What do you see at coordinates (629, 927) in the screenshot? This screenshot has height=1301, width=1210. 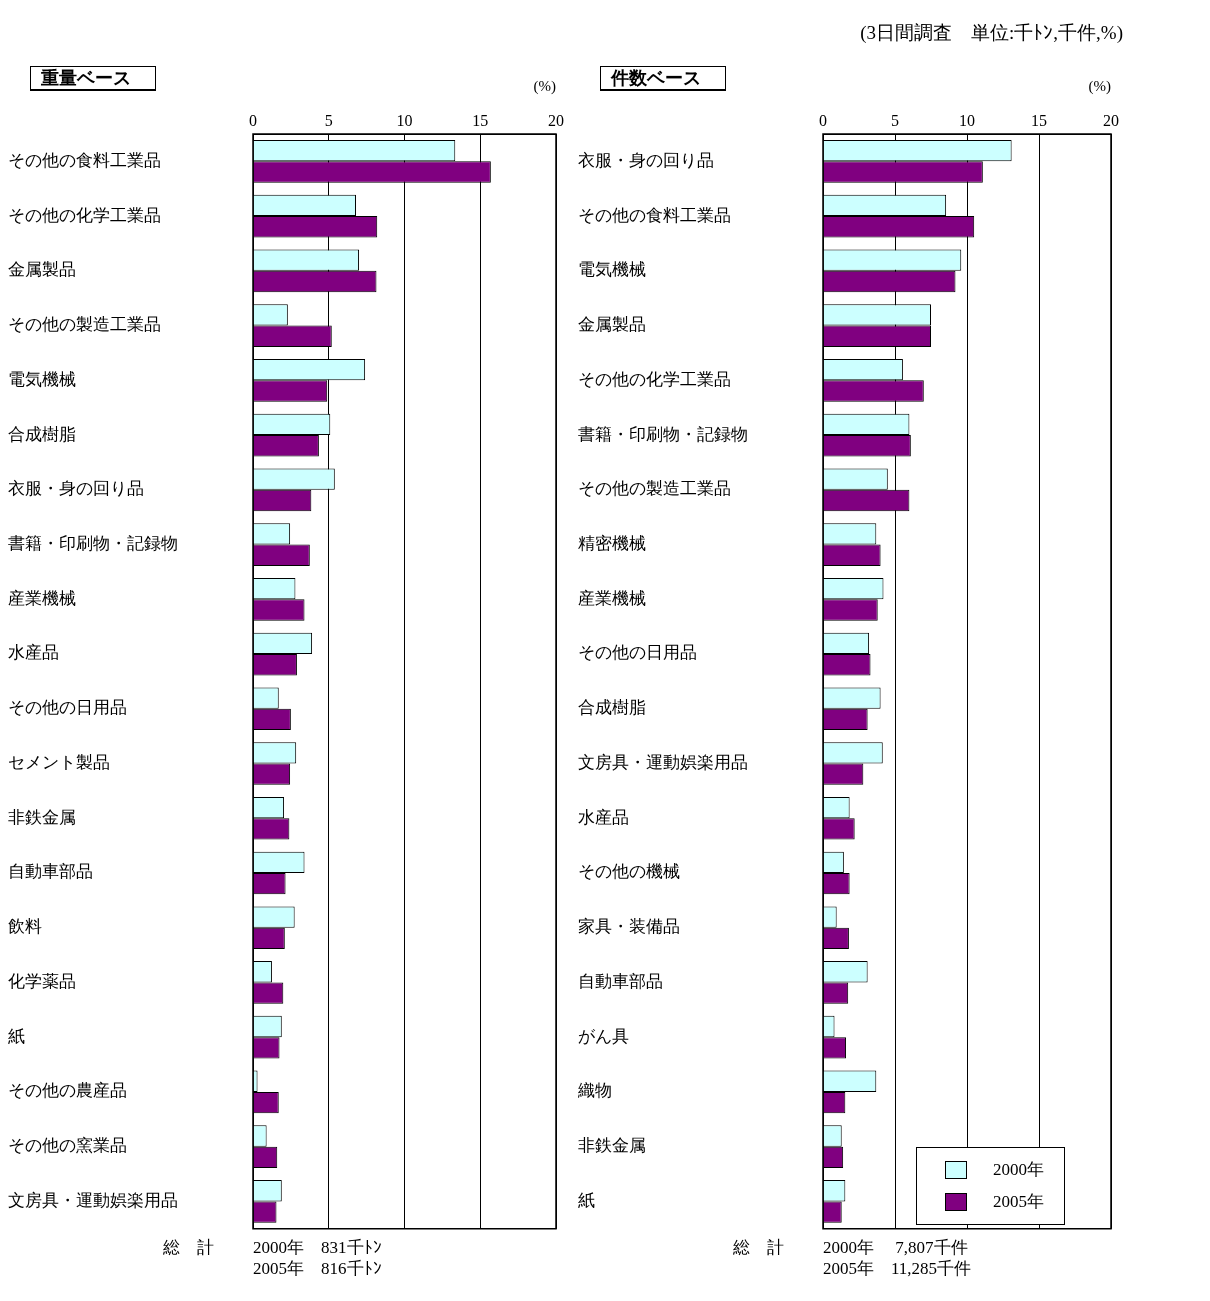 I see `y-tick-label: 家具・装備品` at bounding box center [629, 927].